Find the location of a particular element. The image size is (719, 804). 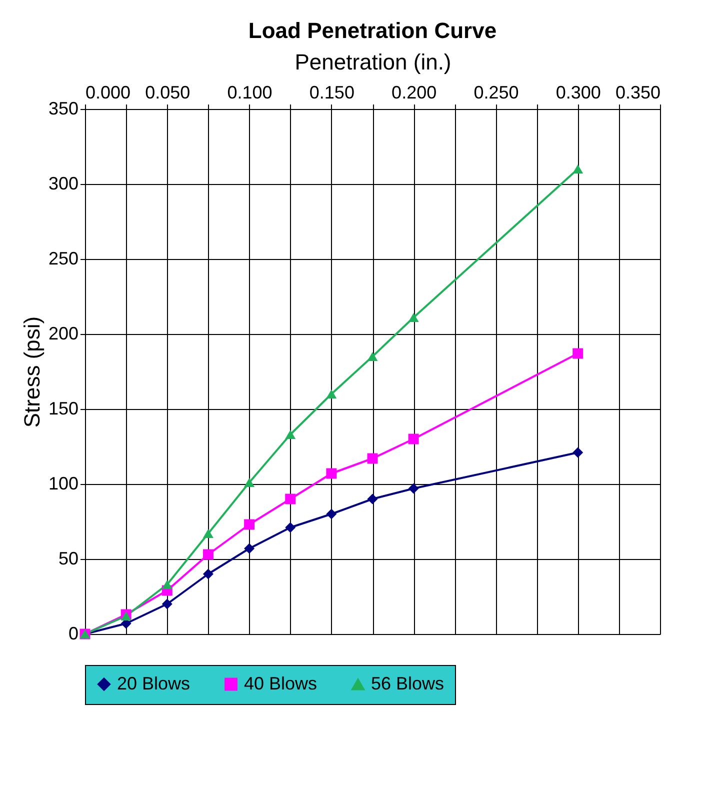

y-axis-title: Stress (psi) is located at coordinates (31, 372).